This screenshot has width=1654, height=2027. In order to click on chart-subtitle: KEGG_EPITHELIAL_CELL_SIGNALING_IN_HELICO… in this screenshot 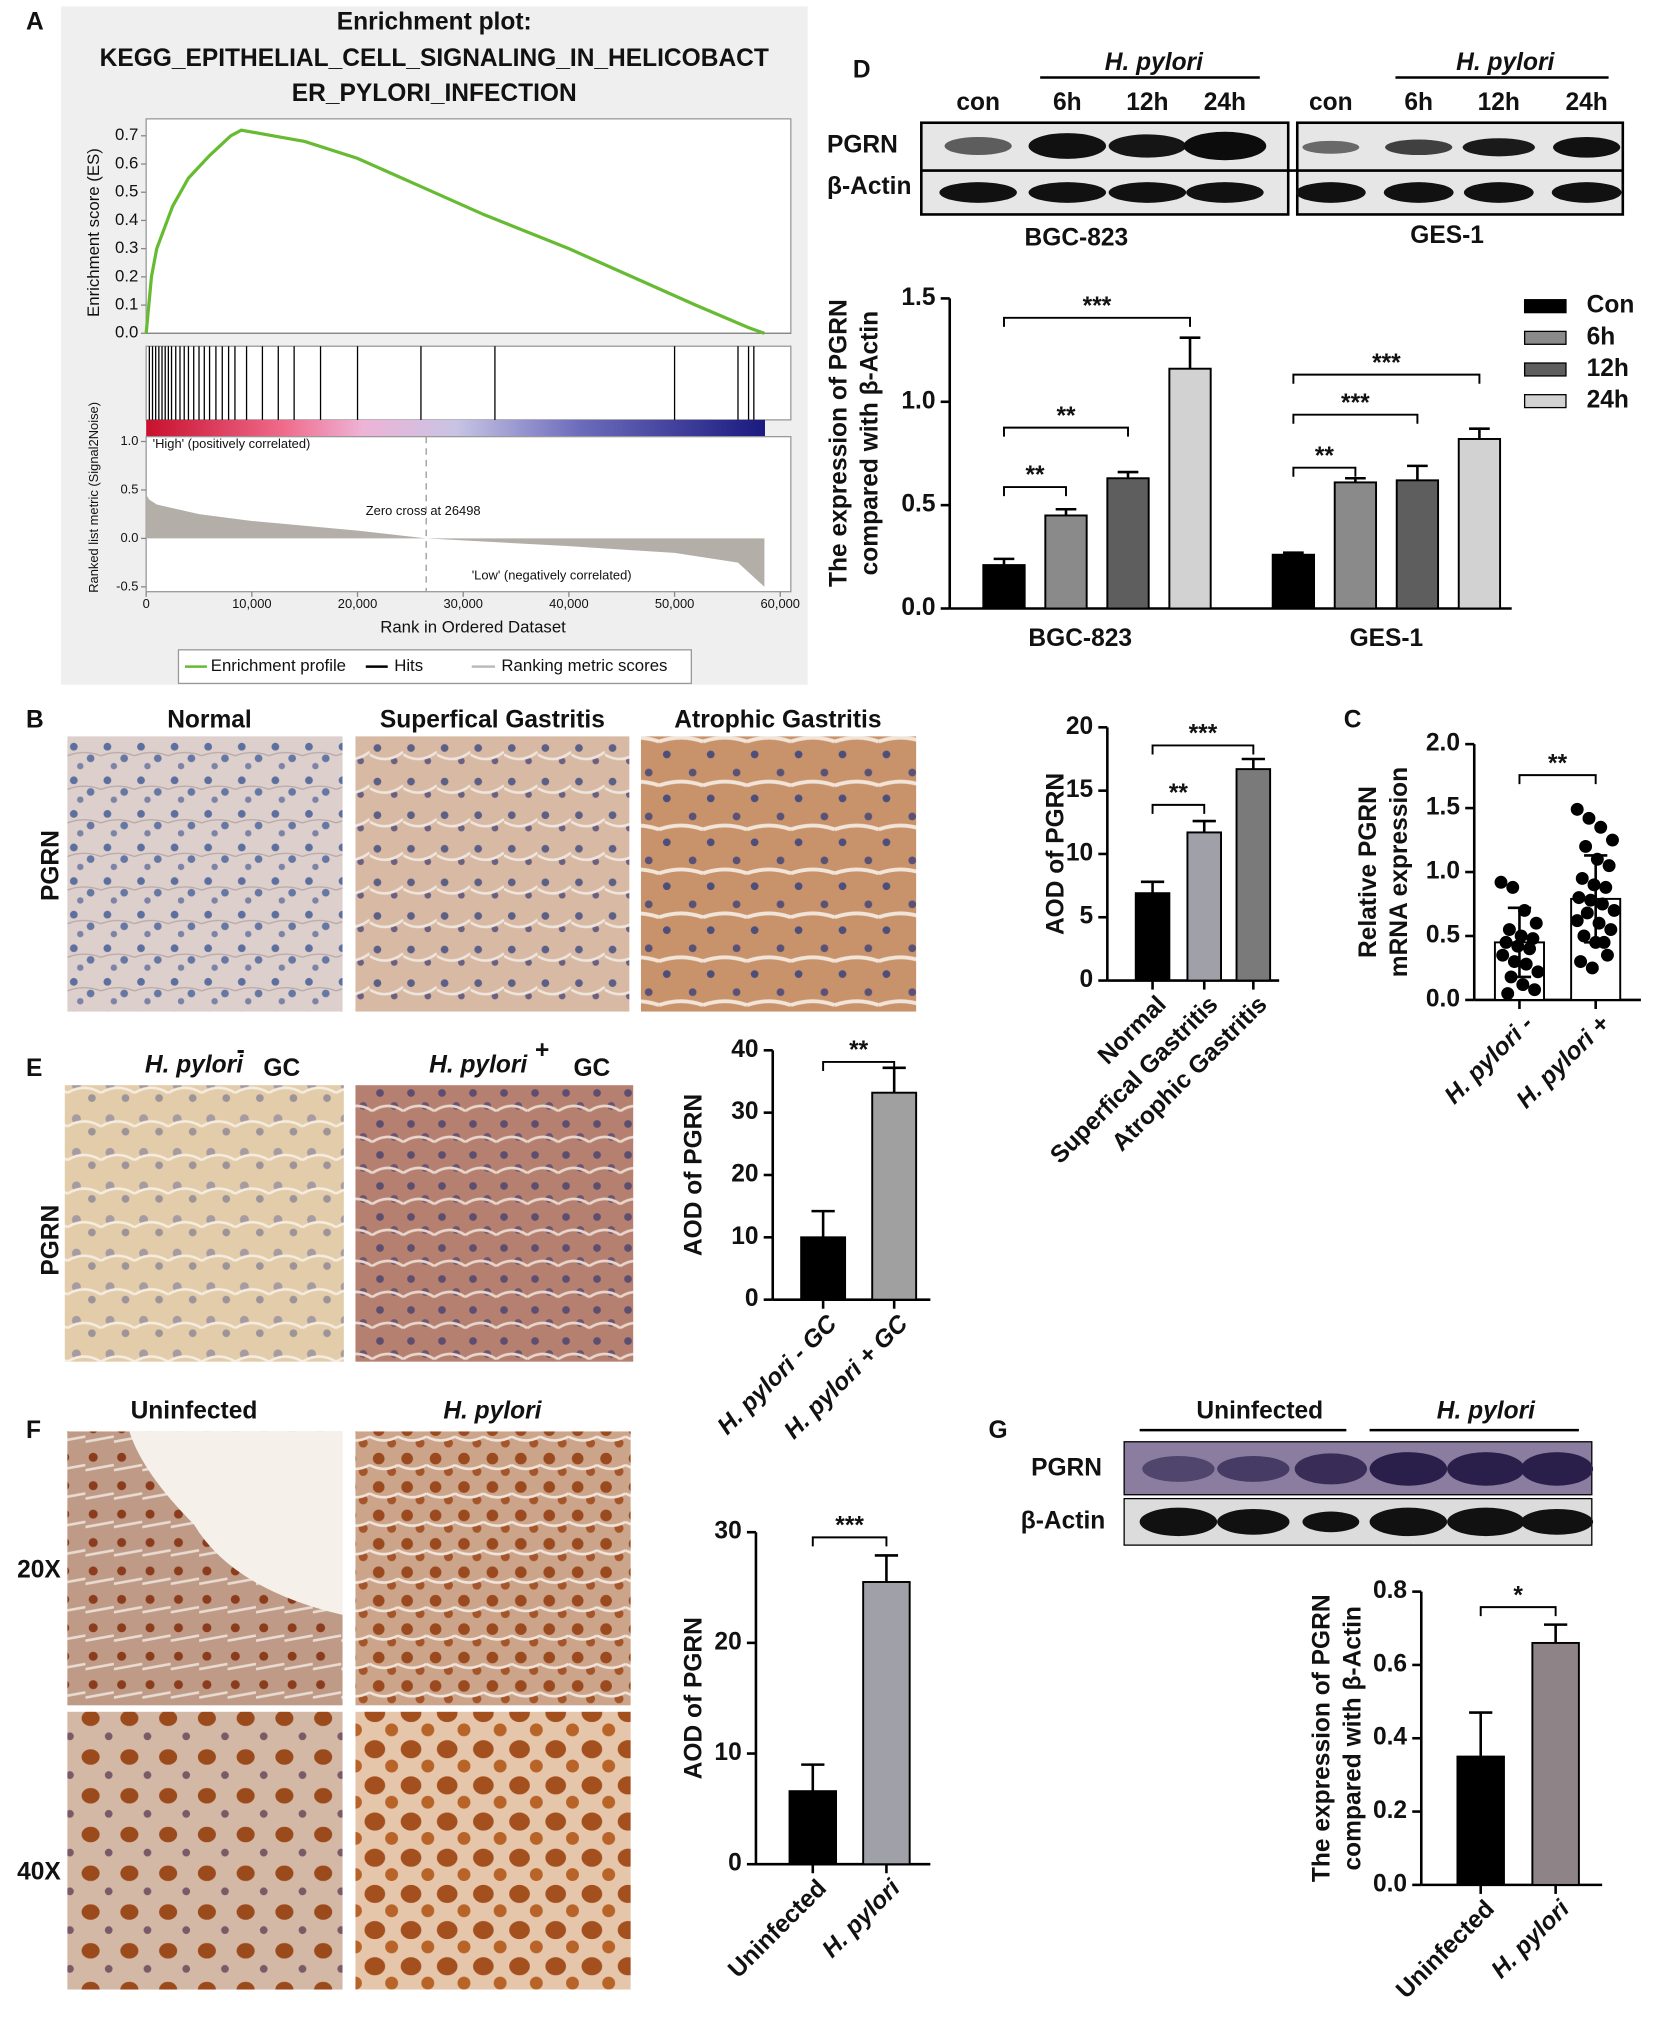, I will do `click(434, 58)`.